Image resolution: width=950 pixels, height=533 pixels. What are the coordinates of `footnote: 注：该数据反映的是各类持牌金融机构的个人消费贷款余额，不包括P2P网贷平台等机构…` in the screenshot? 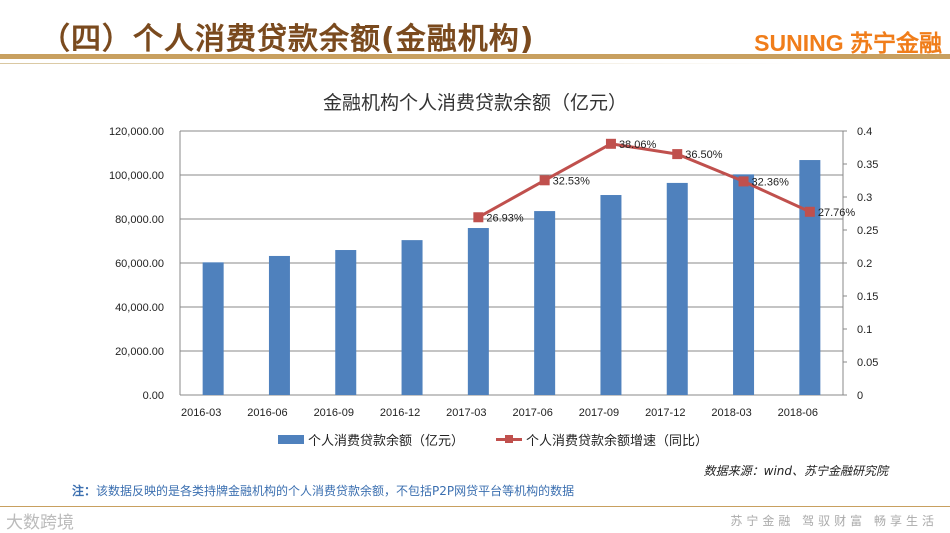 It's located at (323, 490).